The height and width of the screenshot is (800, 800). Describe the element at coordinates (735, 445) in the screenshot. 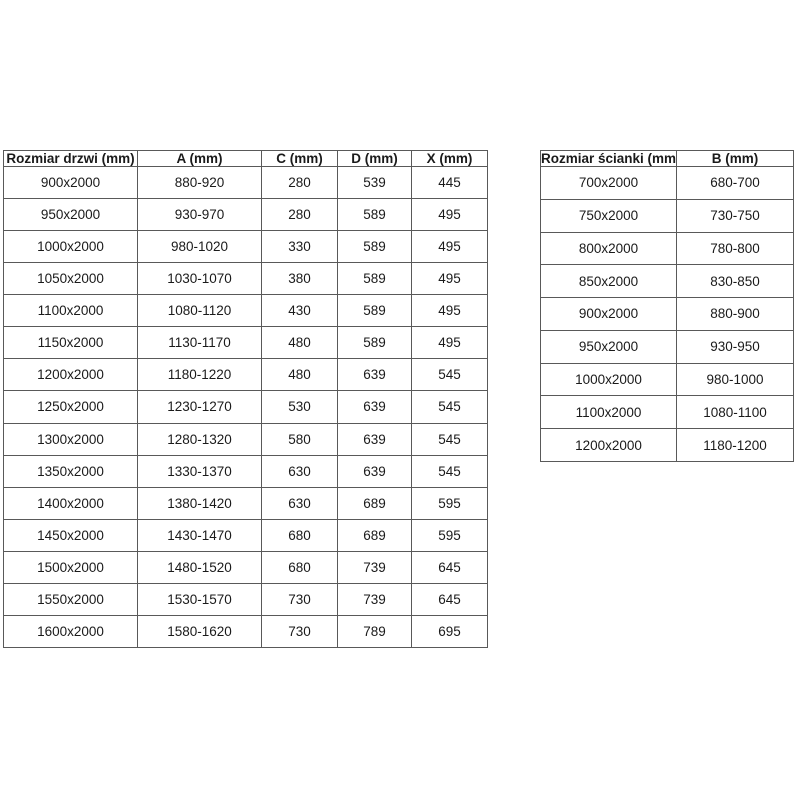

I see `table-cell: 1180-1200` at that location.